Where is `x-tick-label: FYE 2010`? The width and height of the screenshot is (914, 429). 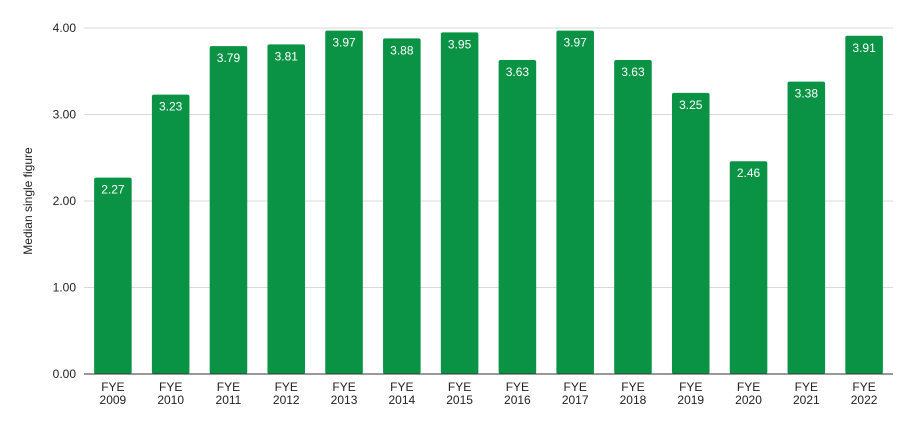 x-tick-label: FYE 2010 is located at coordinates (170, 393).